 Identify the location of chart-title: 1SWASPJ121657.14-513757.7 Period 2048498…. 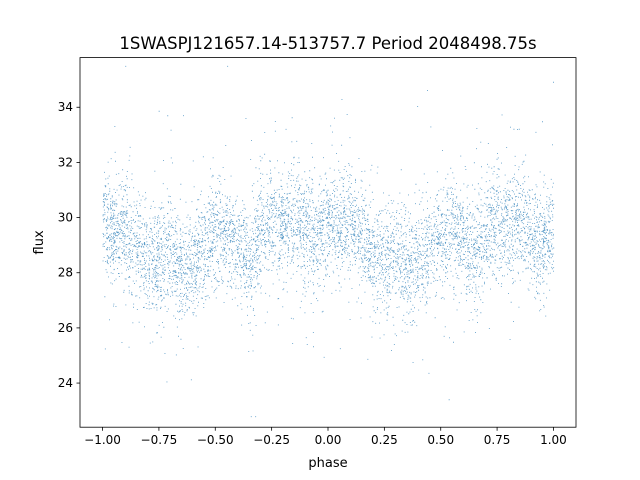
(327, 43).